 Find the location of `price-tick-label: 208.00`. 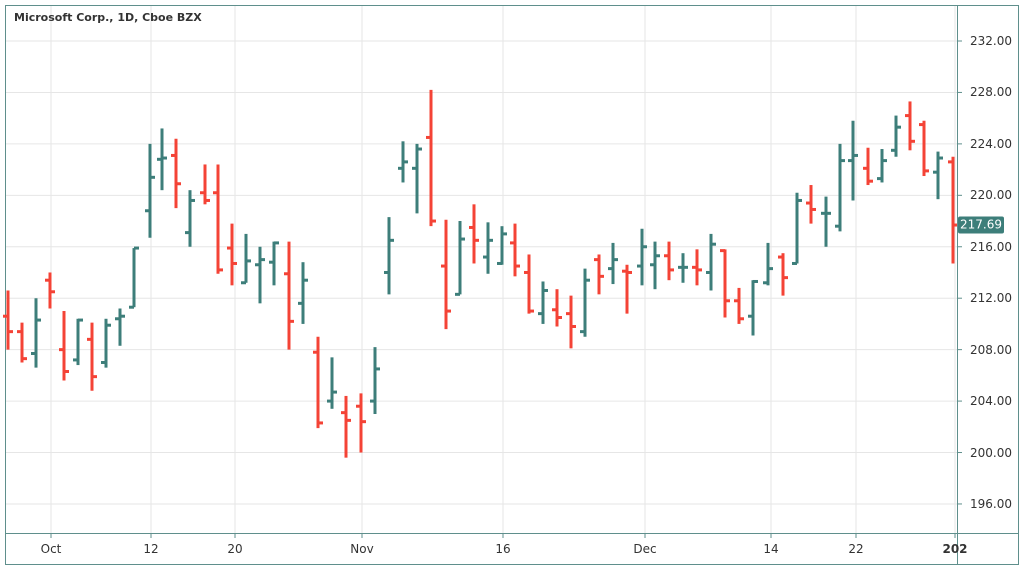

price-tick-label: 208.00 is located at coordinates (991, 349).